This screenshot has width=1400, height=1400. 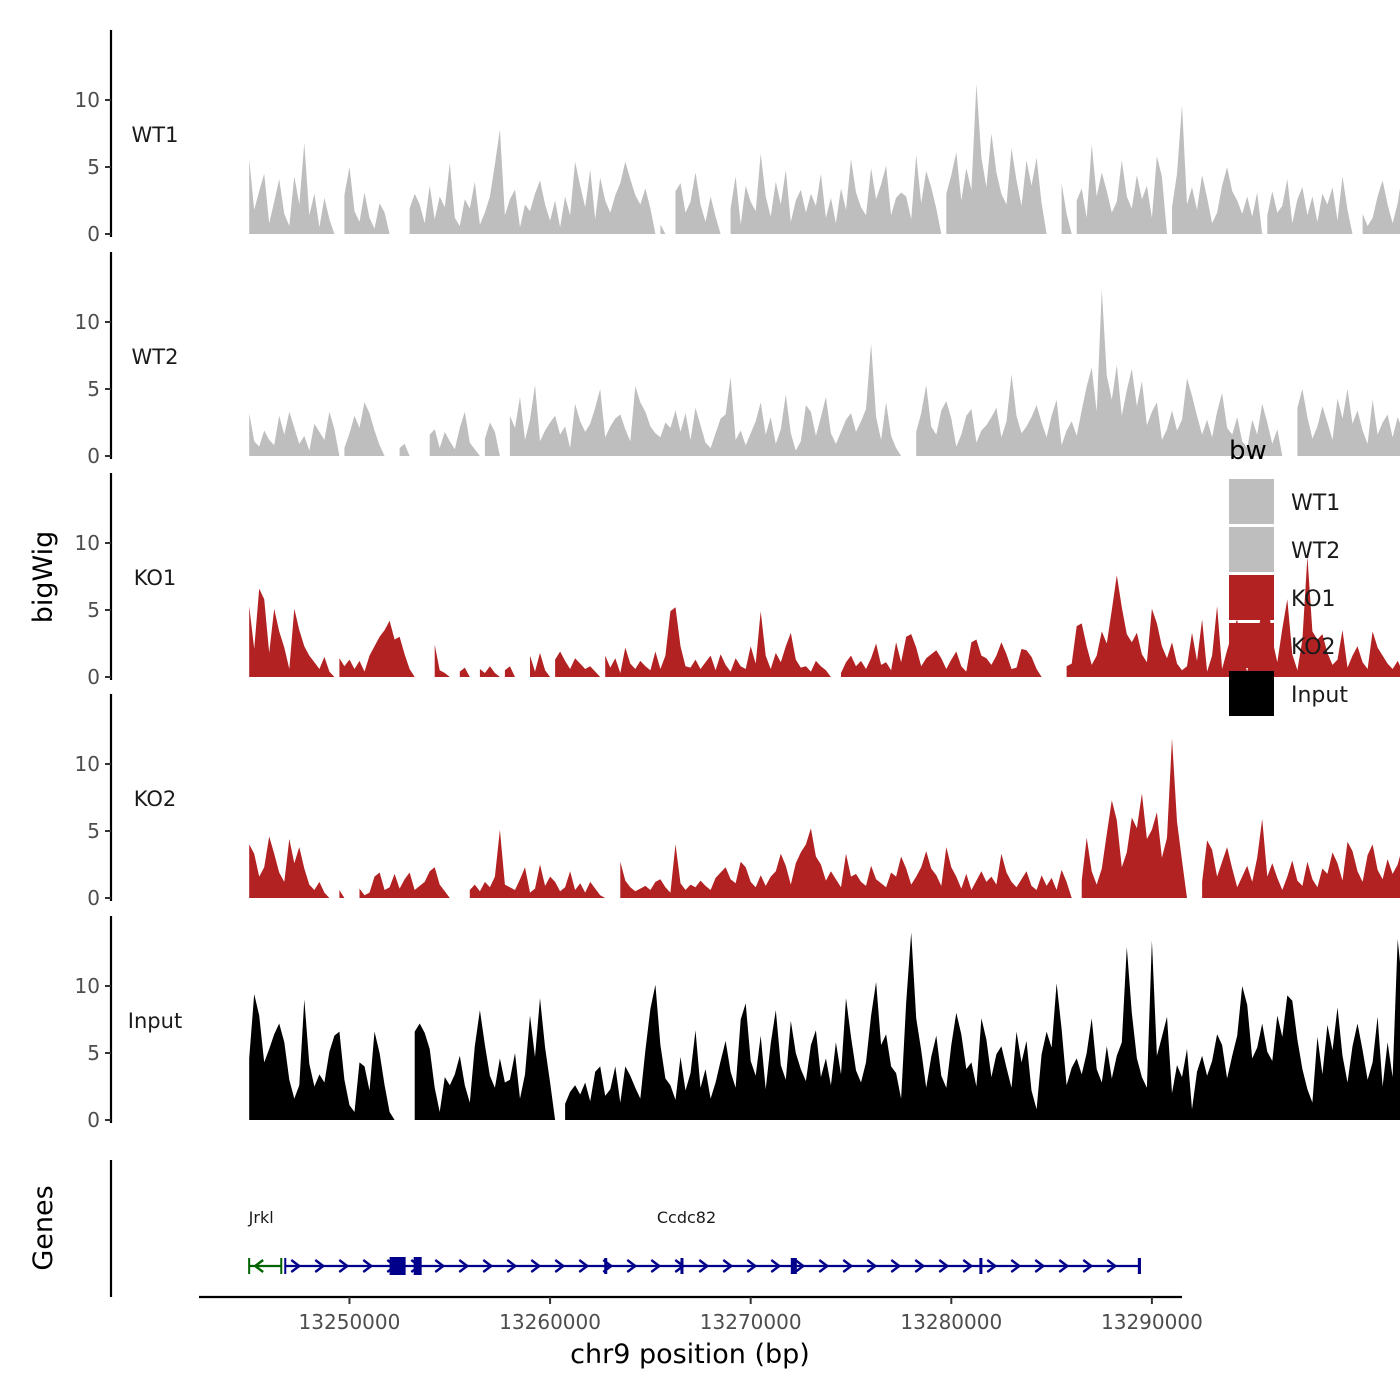 What do you see at coordinates (350, 1322) in the screenshot?
I see `x-tick-label: 13250000` at bounding box center [350, 1322].